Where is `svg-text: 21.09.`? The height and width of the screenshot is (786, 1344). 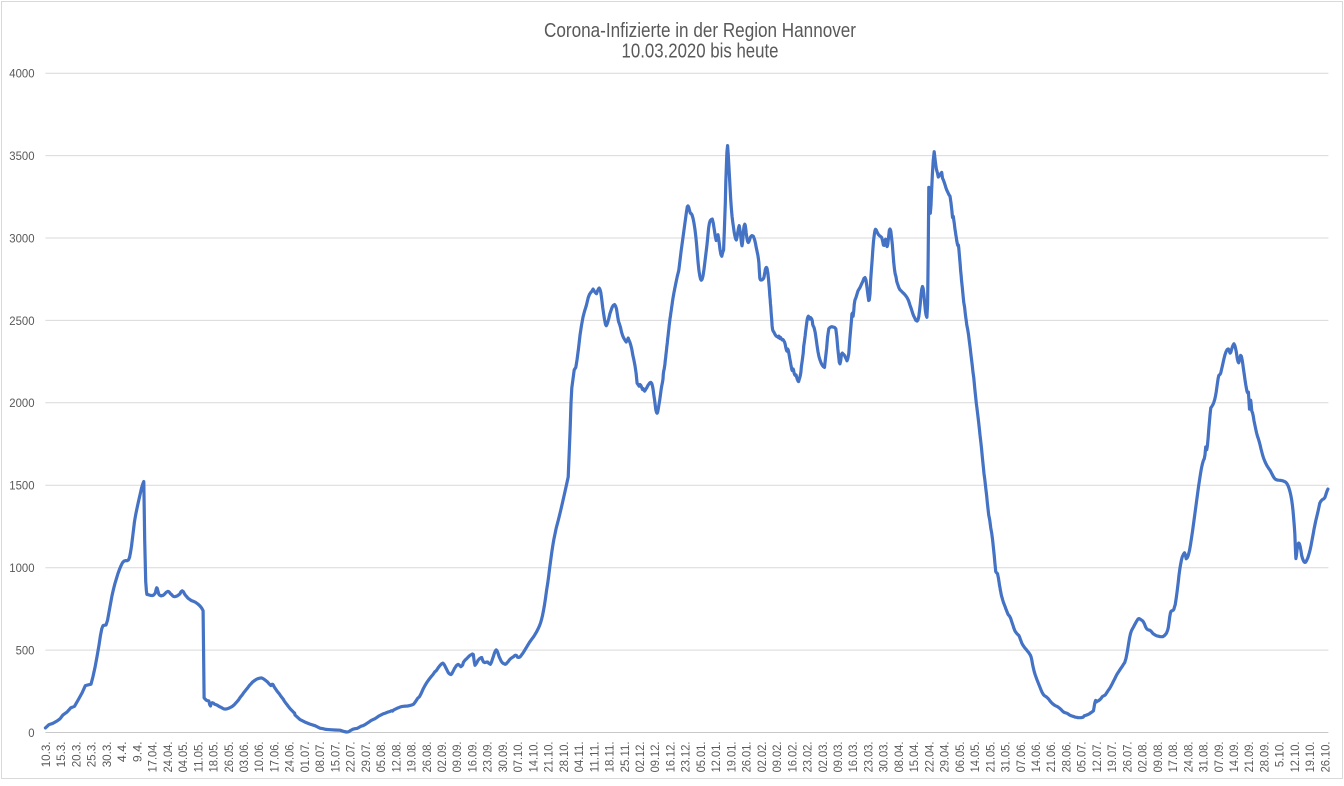
svg-text: 21.09. is located at coordinates (1249, 757).